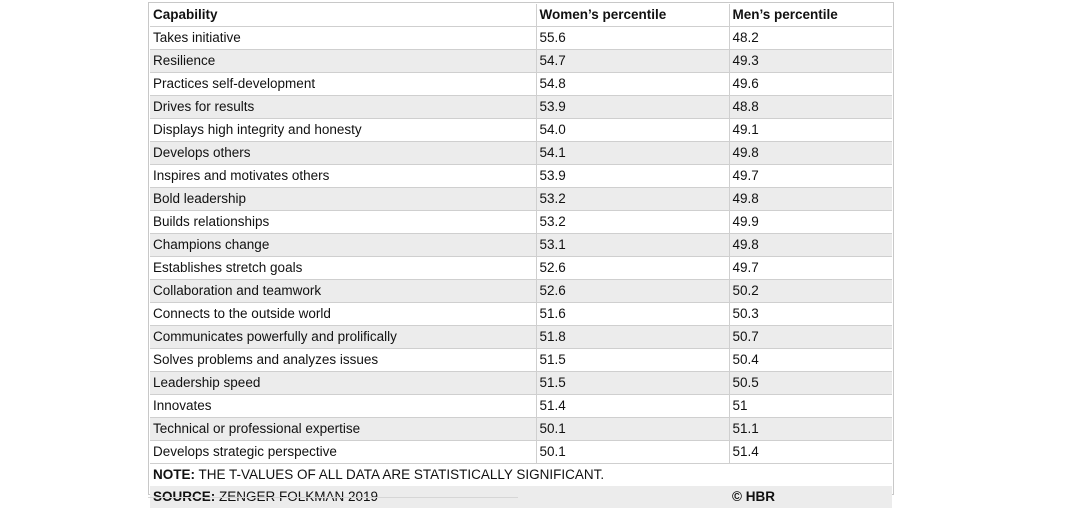 Image resolution: width=1067 pixels, height=508 pixels. What do you see at coordinates (810, 130) in the screenshot?
I see `men-percentile-cell: 49.1` at bounding box center [810, 130].